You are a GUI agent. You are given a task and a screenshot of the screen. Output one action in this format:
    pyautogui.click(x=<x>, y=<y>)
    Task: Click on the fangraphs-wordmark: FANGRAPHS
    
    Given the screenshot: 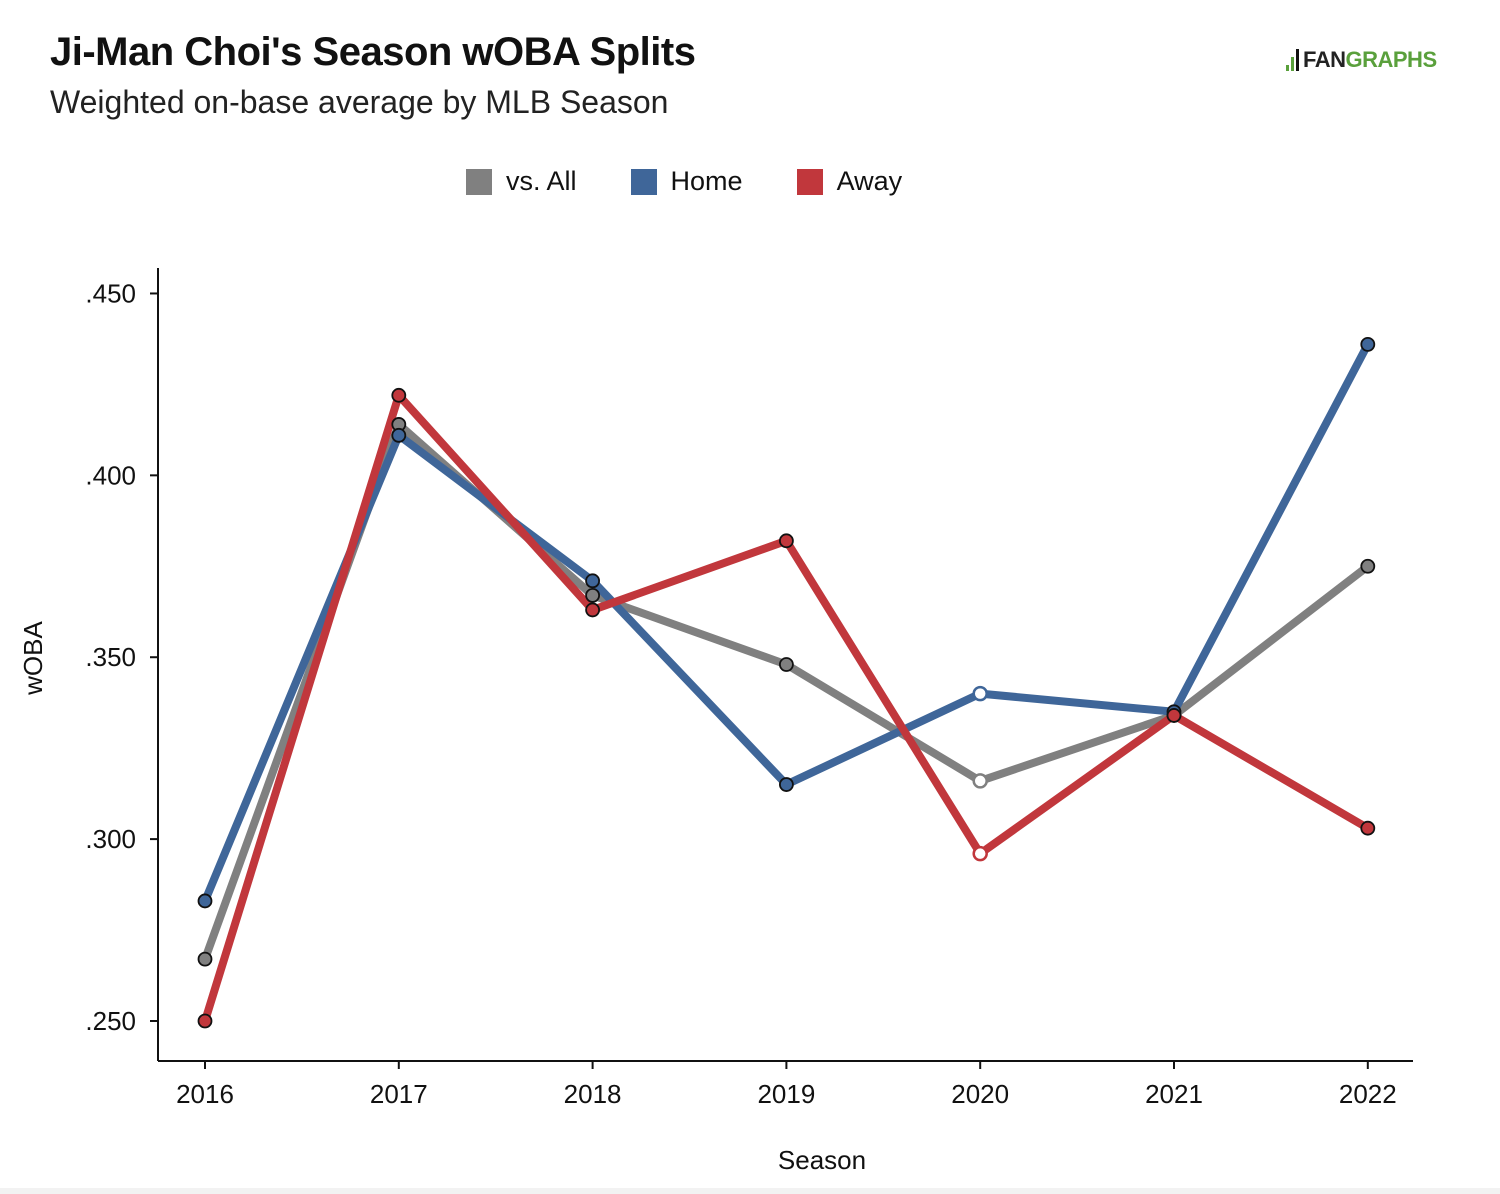 What is the action you would take?
    pyautogui.click(x=1370, y=60)
    